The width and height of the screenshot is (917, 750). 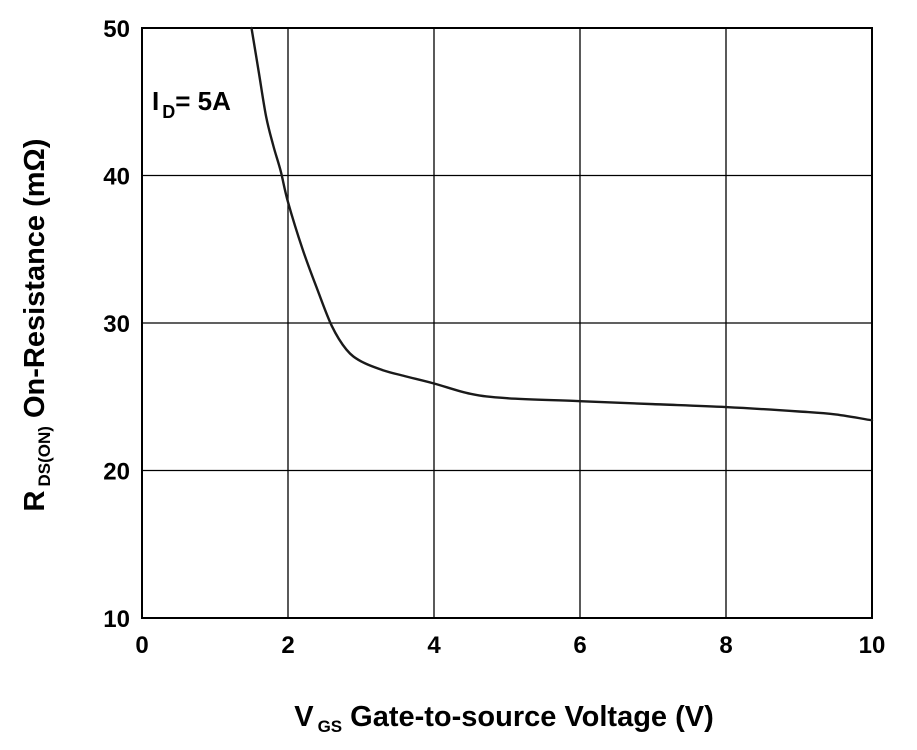 What do you see at coordinates (155, 101) in the screenshot?
I see `annotation-symbol: I` at bounding box center [155, 101].